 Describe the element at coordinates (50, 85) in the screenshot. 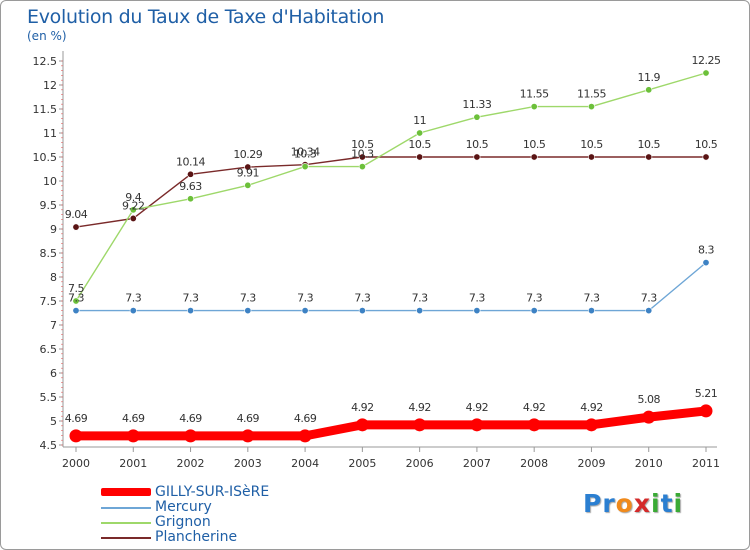

I see `y-tick-label: 12` at that location.